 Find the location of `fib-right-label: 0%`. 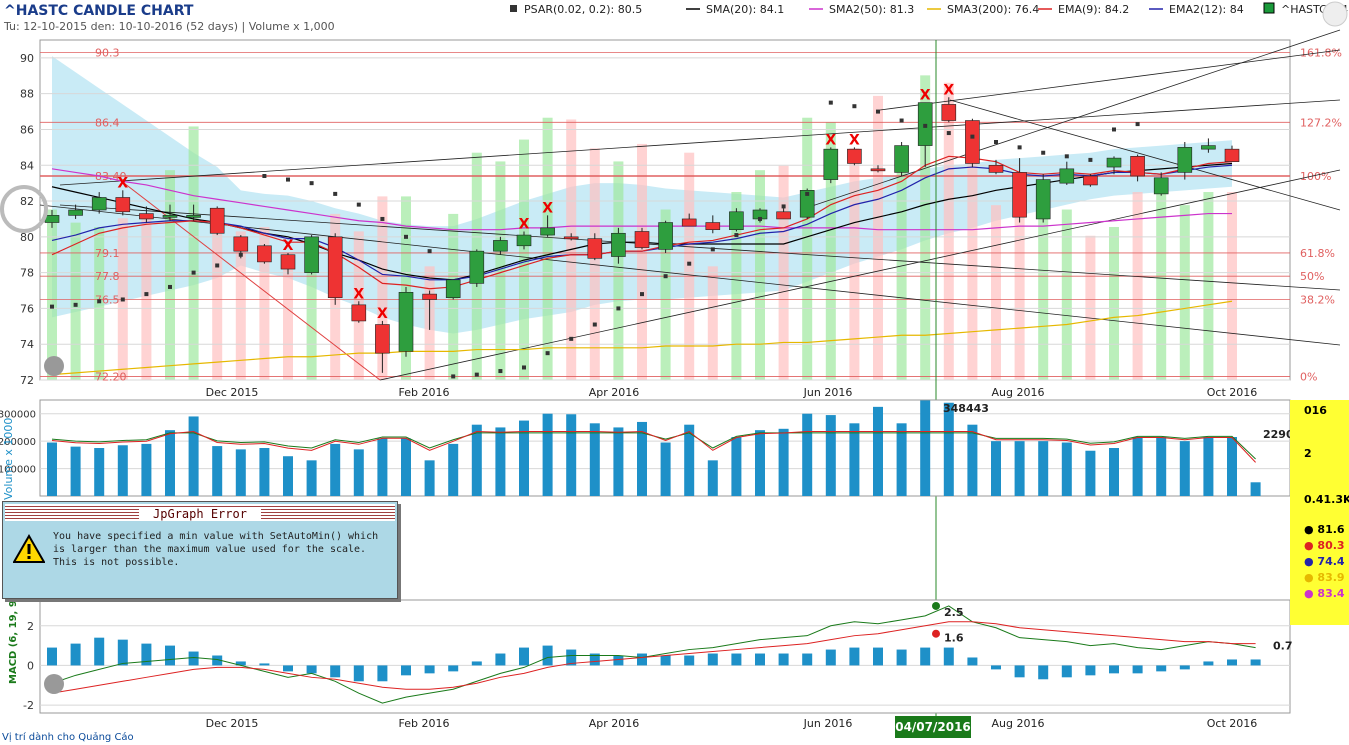

fib-right-label: 0% is located at coordinates (1308, 376).